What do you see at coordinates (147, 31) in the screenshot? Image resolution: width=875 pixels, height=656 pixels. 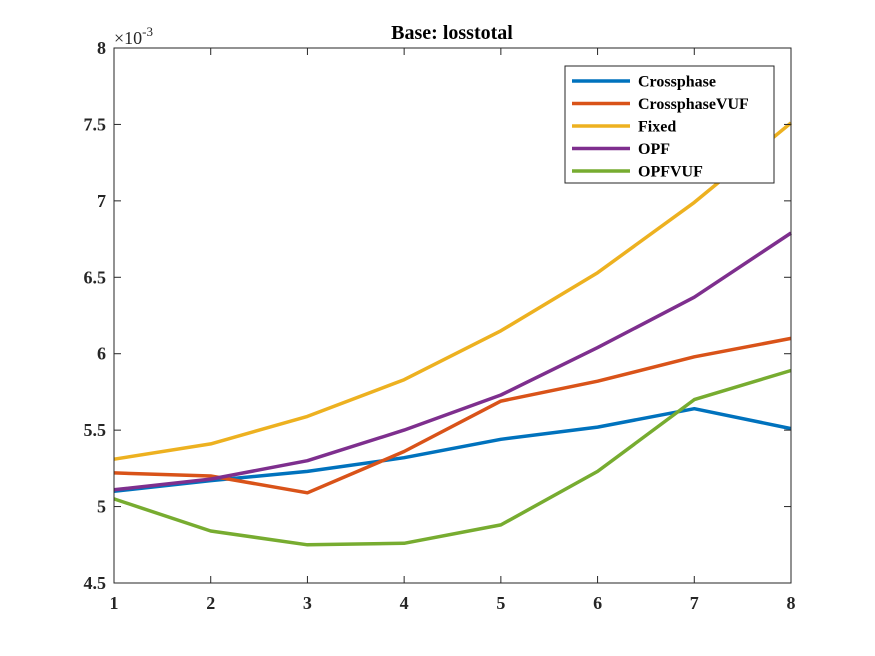 I see `y-exponent-power: -3` at bounding box center [147, 31].